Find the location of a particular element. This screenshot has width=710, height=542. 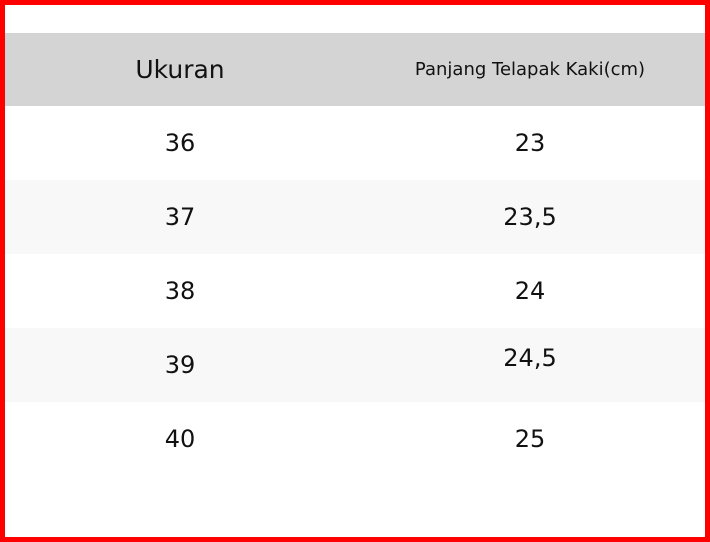

length-cell: 25 is located at coordinates (530, 439).